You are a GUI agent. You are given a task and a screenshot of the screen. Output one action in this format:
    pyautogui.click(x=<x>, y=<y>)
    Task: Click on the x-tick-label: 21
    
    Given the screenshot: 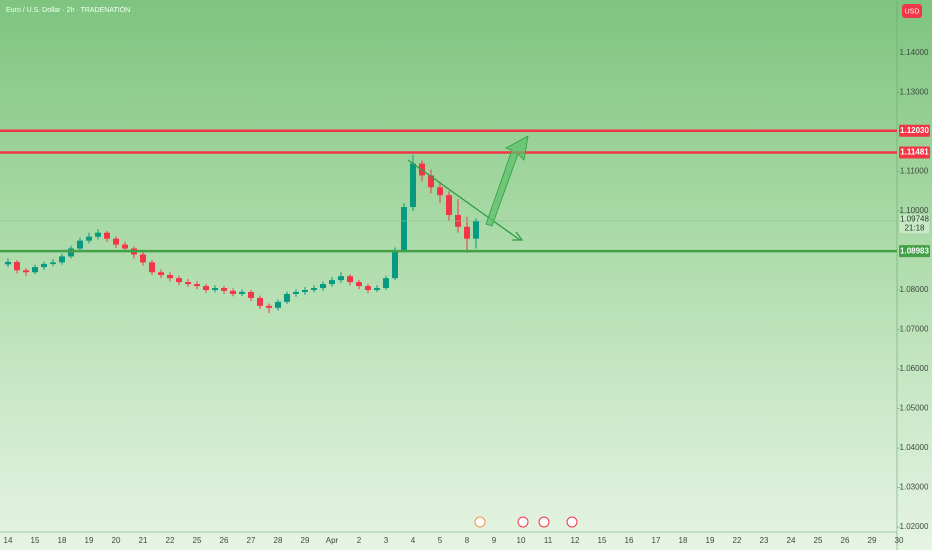 What is the action you would take?
    pyautogui.click(x=143, y=540)
    